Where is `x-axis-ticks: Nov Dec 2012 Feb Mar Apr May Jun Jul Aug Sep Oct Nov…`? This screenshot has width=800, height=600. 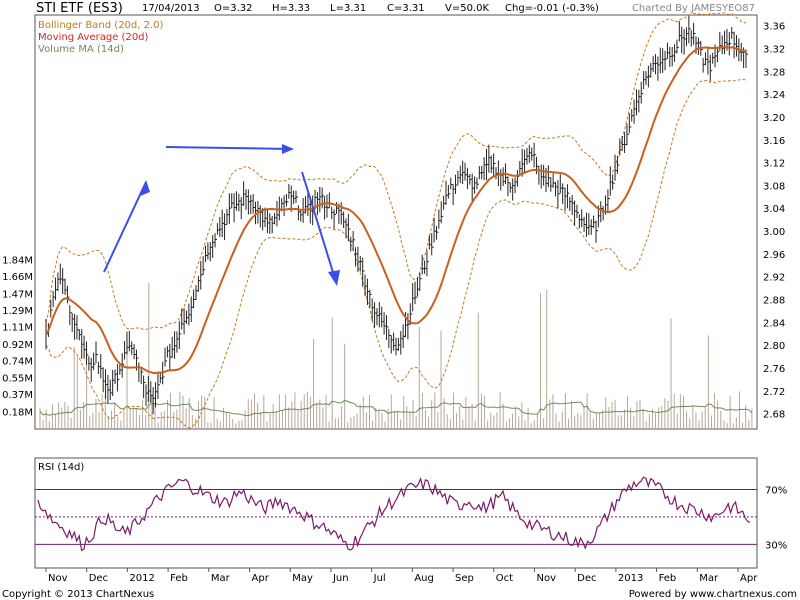 x-axis-ticks: Nov Dec 2012 Feb Mar Apr May Jun Jul Aug Sep Oct Nov… is located at coordinates (401, 576).